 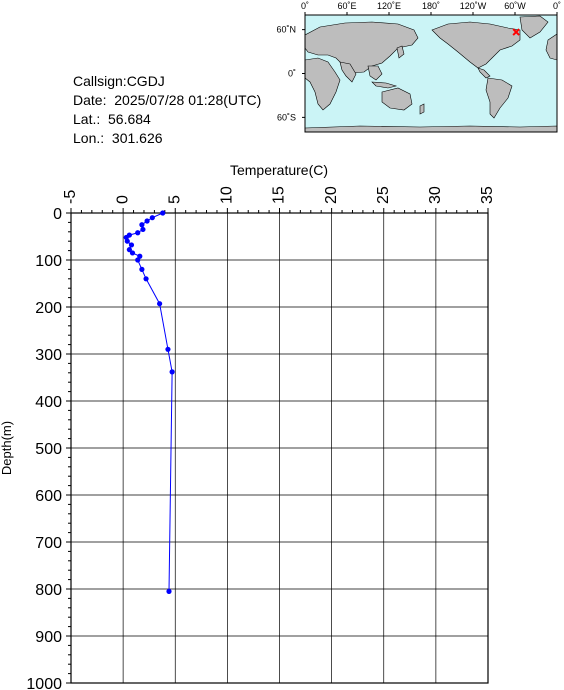 I want to click on station-marker-stroke, so click(x=516, y=32).